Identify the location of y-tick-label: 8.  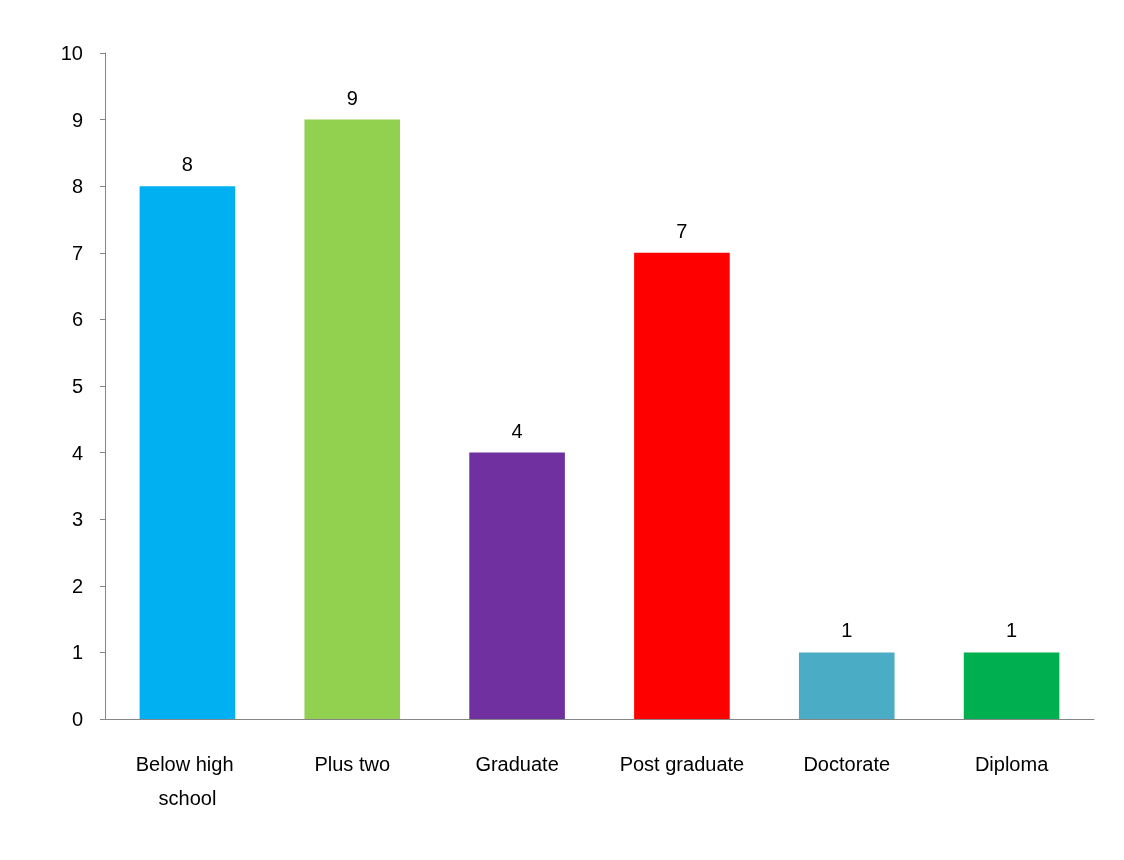
(77, 186).